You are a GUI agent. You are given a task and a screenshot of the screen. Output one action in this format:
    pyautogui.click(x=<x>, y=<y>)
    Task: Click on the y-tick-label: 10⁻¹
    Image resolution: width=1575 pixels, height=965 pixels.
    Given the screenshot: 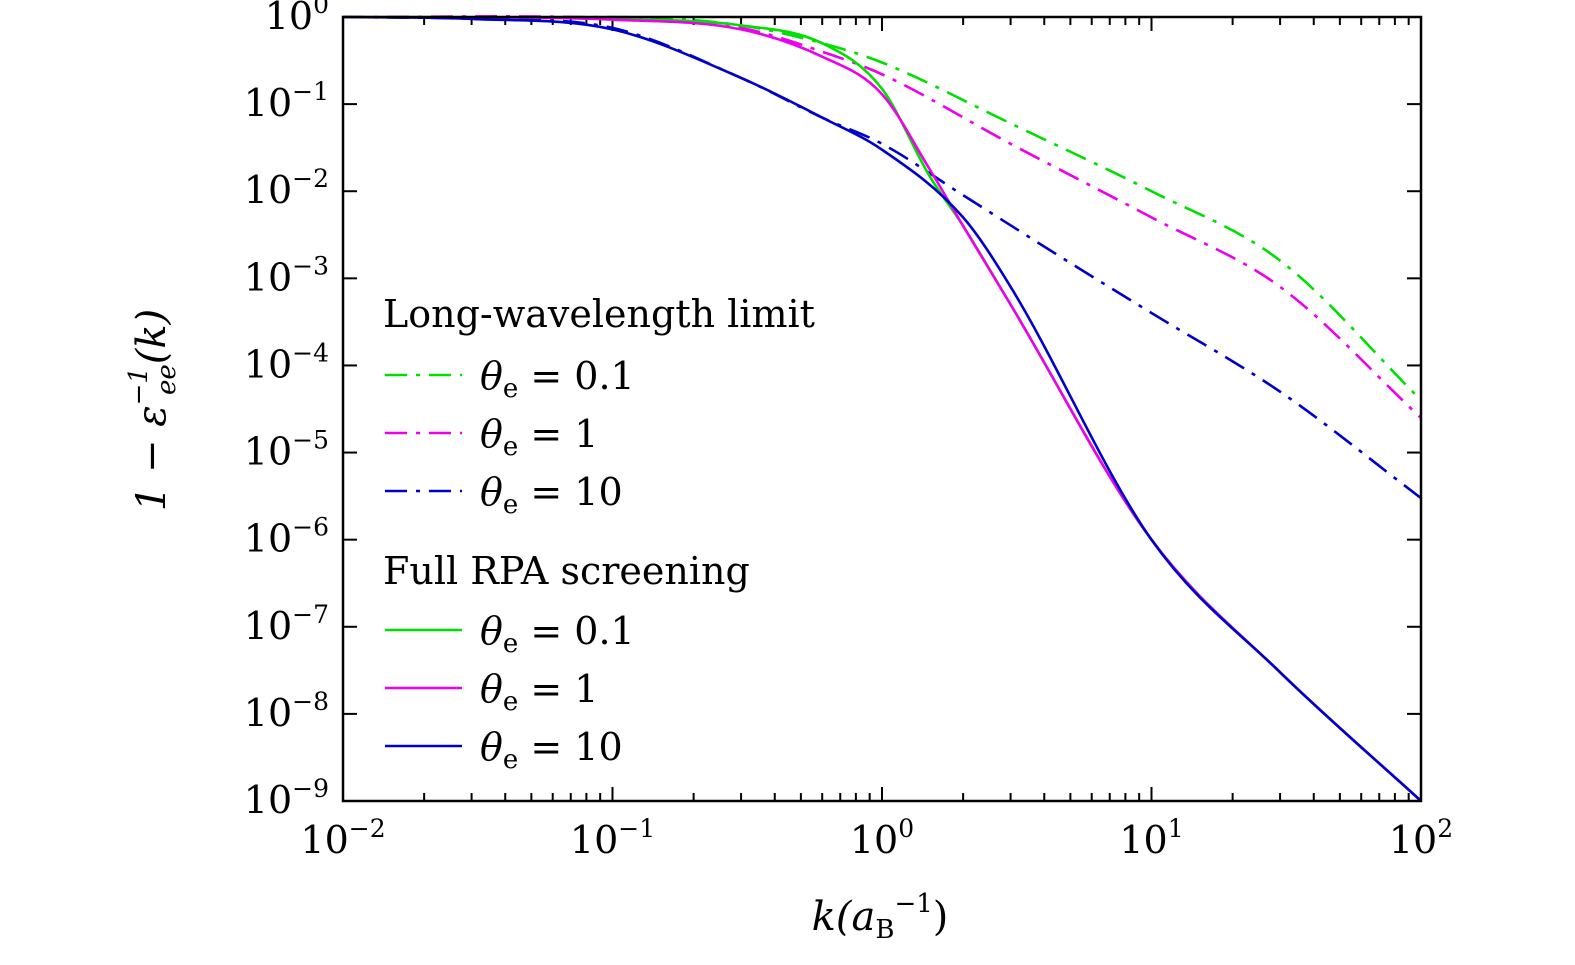 What is the action you would take?
    pyautogui.click(x=286, y=101)
    